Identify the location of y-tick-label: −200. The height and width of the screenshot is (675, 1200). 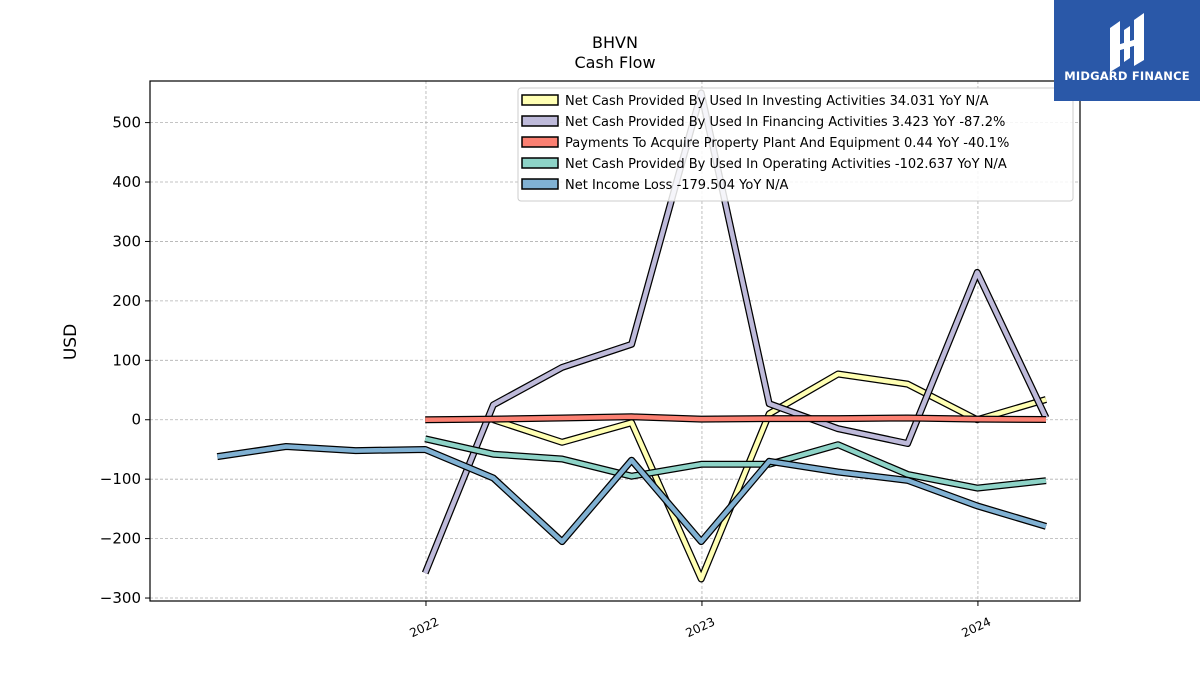
(120, 539).